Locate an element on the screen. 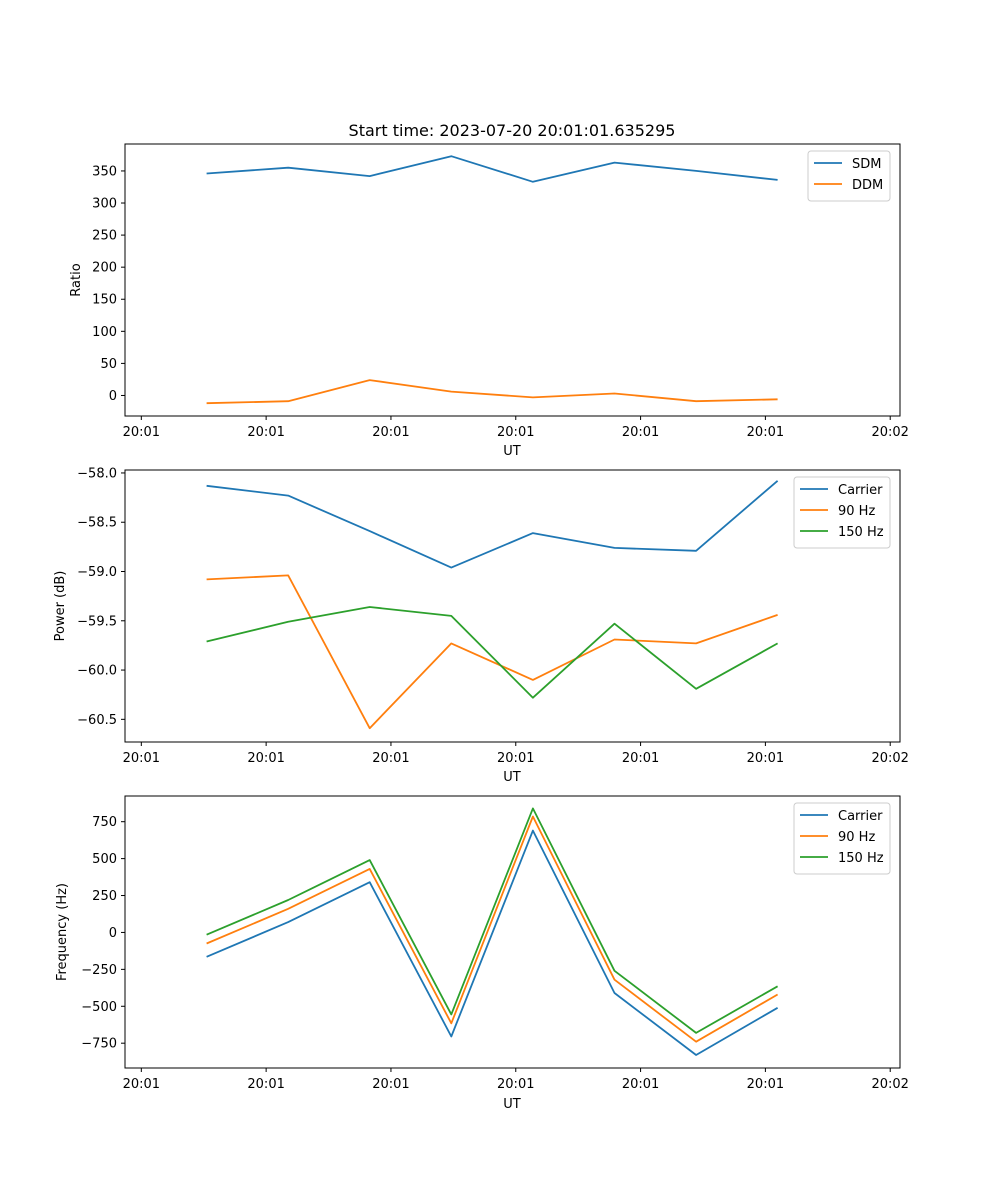 The width and height of the screenshot is (1000, 1200). chart-title: Start time: 2023-07-20 20:01:01.635295 is located at coordinates (512, 130).